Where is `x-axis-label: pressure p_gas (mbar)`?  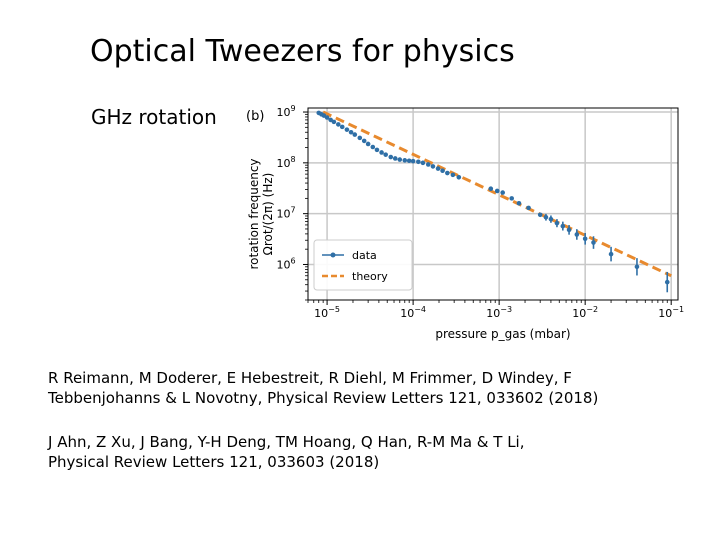 x-axis-label: pressure p_gas (mbar) is located at coordinates (502, 334).